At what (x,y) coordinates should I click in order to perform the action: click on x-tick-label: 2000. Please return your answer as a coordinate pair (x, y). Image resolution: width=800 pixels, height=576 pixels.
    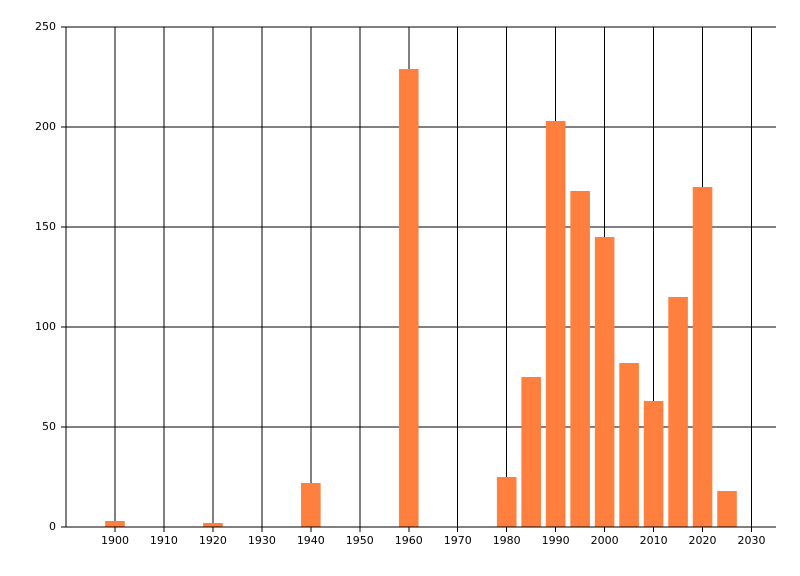
    Looking at the image, I should click on (605, 540).